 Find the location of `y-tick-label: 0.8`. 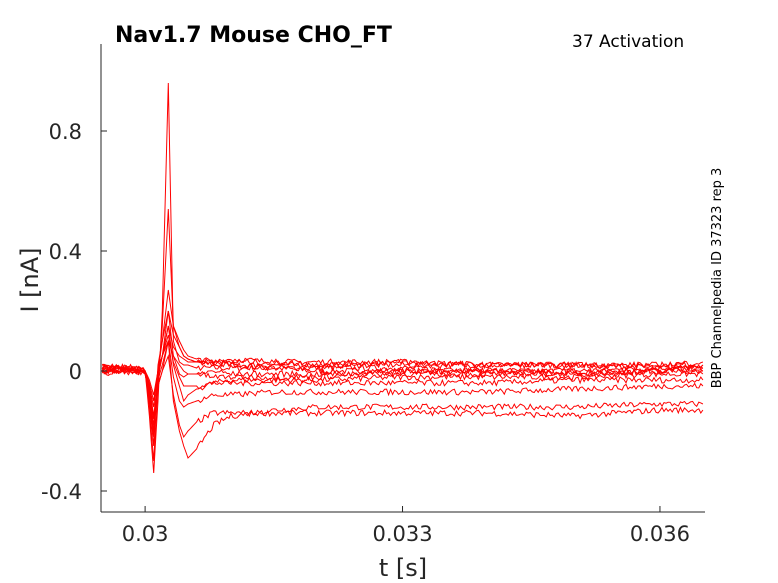

y-tick-label: 0.8 is located at coordinates (65, 132).